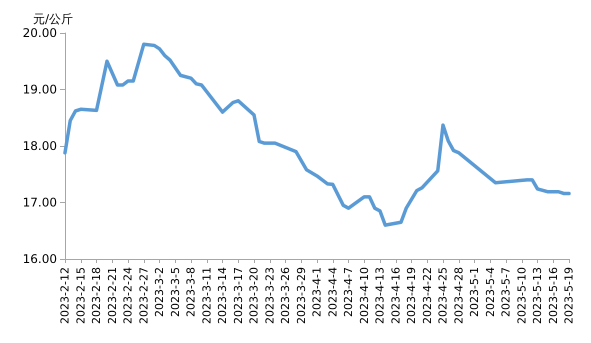  Describe the element at coordinates (143, 295) in the screenshot. I see `x-tick-label: 2023-2-27` at that location.